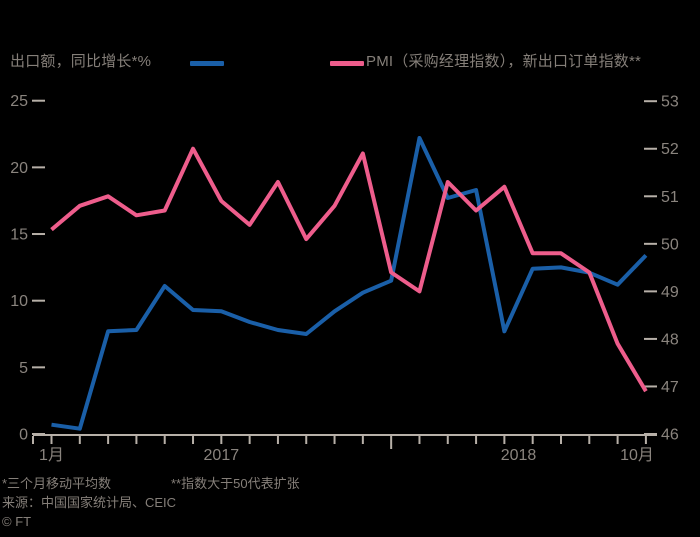 The height and width of the screenshot is (537, 700). Describe the element at coordinates (670, 292) in the screenshot. I see `right-axis-label: 49` at that location.